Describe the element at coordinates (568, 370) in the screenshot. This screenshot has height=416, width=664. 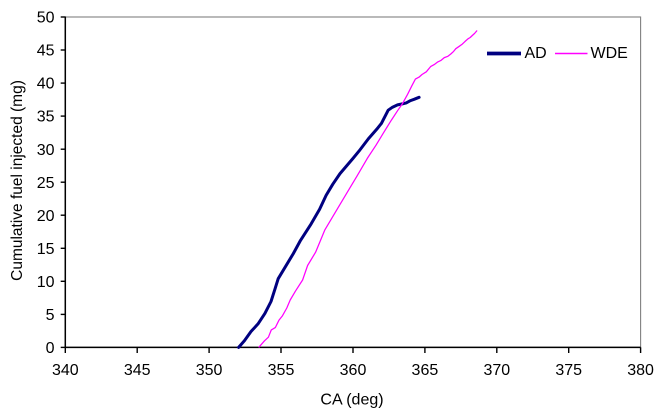
I see `svg-text: 375` at that location.